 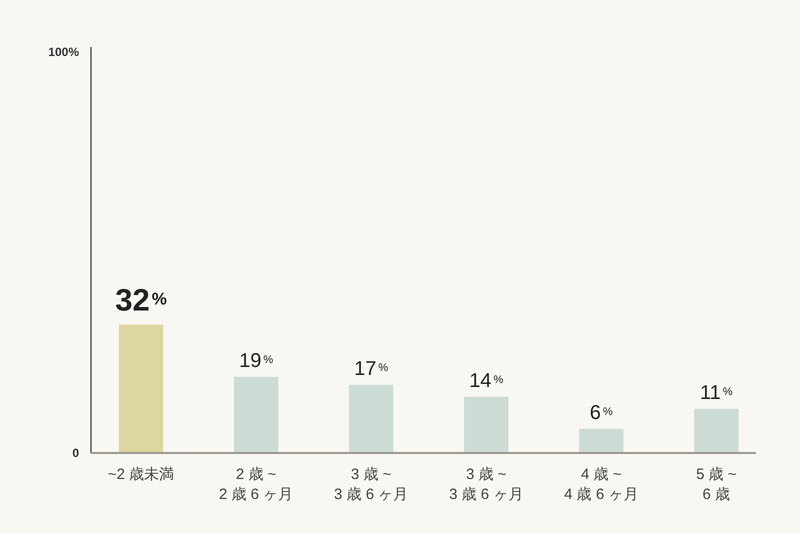 What do you see at coordinates (256, 361) in the screenshot?
I see `data-label: 19$^{%}$` at bounding box center [256, 361].